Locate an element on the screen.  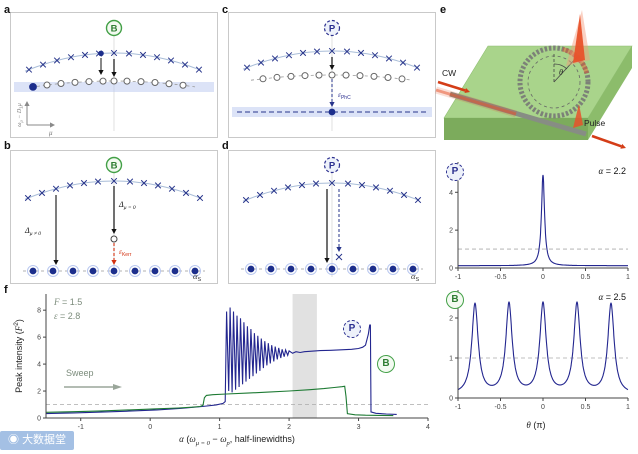
alpha-s-label: αS is located at coordinates (415, 277).